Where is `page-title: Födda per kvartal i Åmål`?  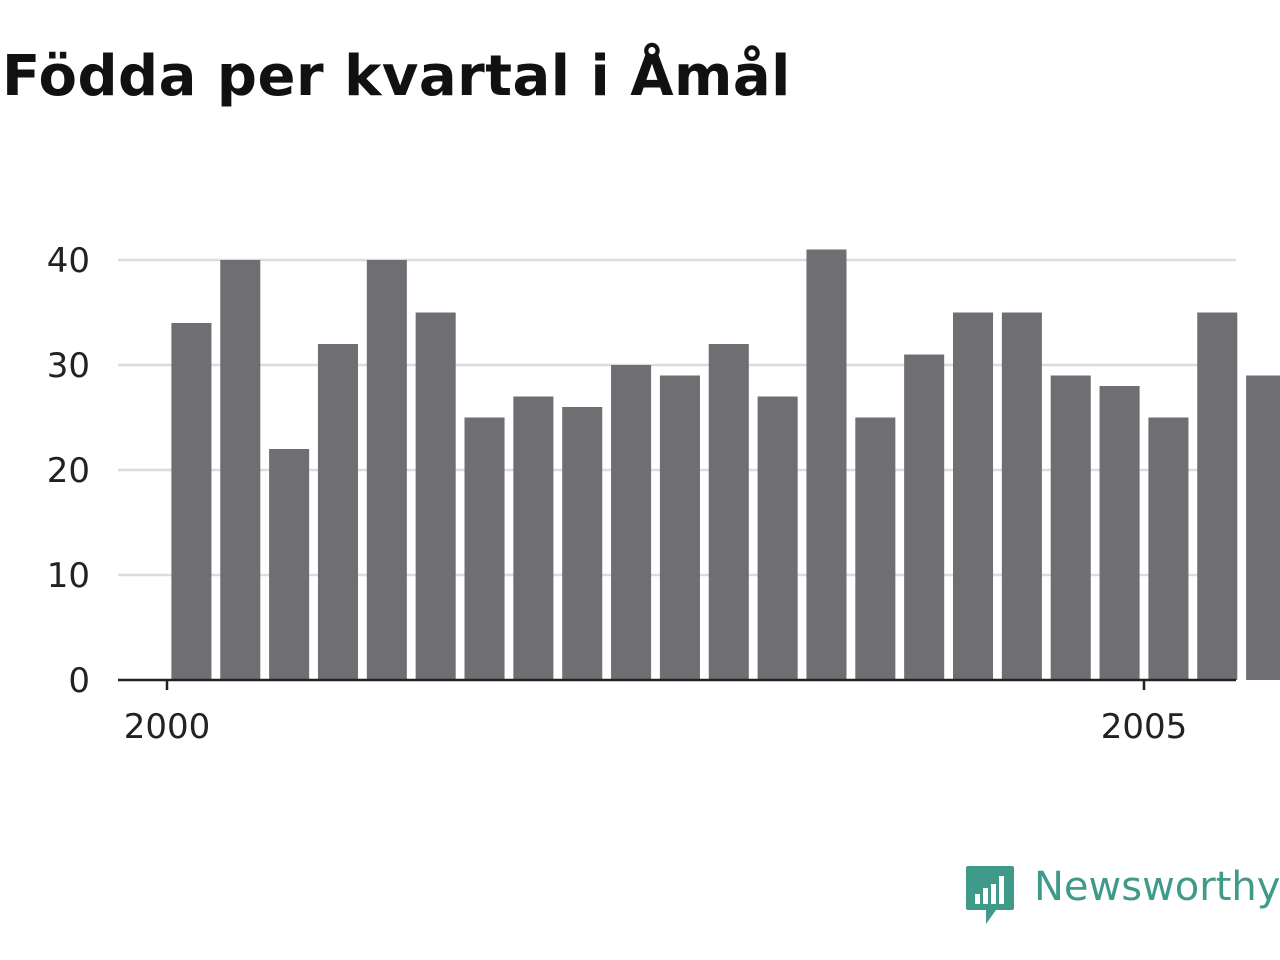 page-title: Födda per kvartal i Åmål is located at coordinates (396, 76).